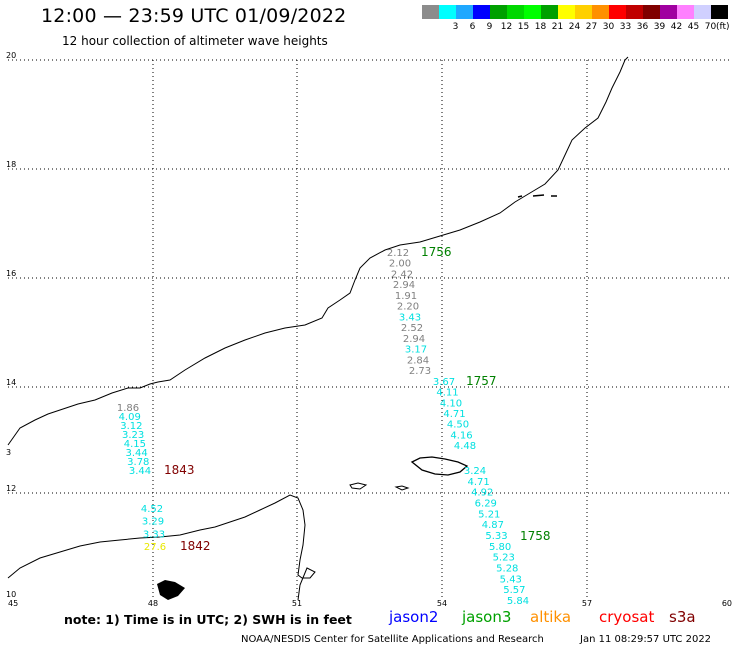 The image size is (740, 650). What do you see at coordinates (128, 408) in the screenshot?
I see `wave-height-value: 1.86` at bounding box center [128, 408].